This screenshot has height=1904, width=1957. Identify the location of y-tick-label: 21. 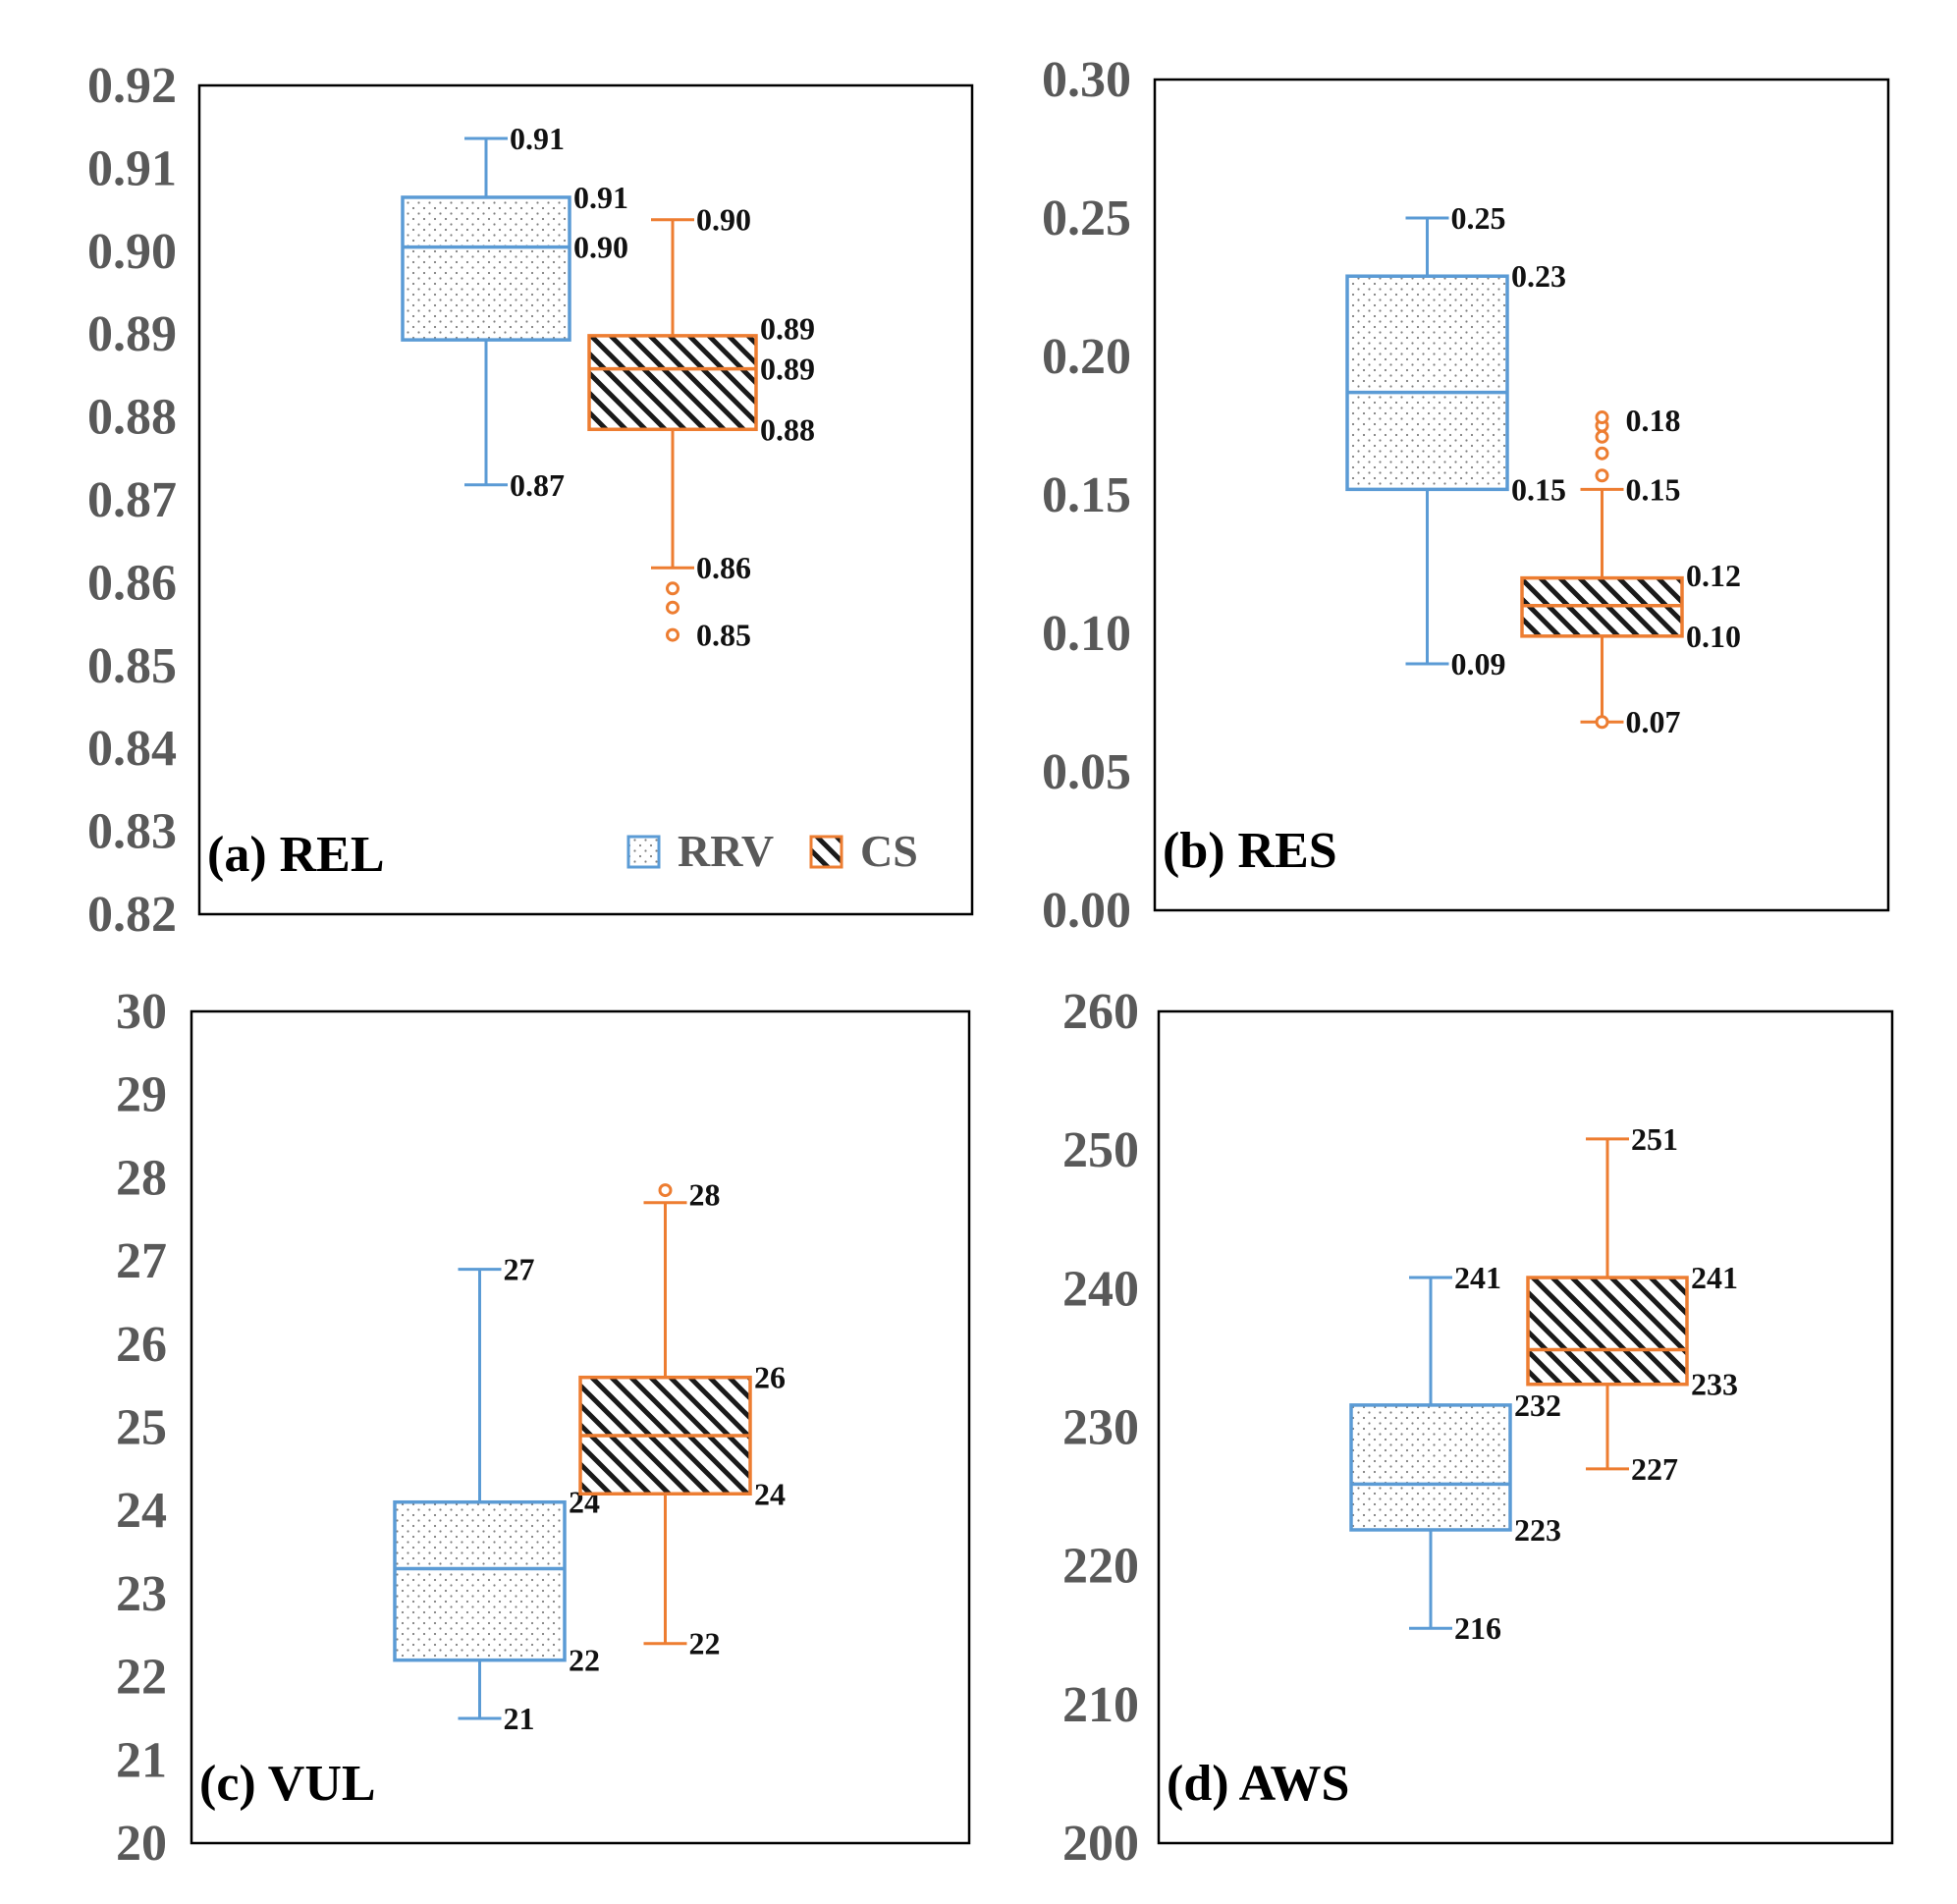
(141, 1760).